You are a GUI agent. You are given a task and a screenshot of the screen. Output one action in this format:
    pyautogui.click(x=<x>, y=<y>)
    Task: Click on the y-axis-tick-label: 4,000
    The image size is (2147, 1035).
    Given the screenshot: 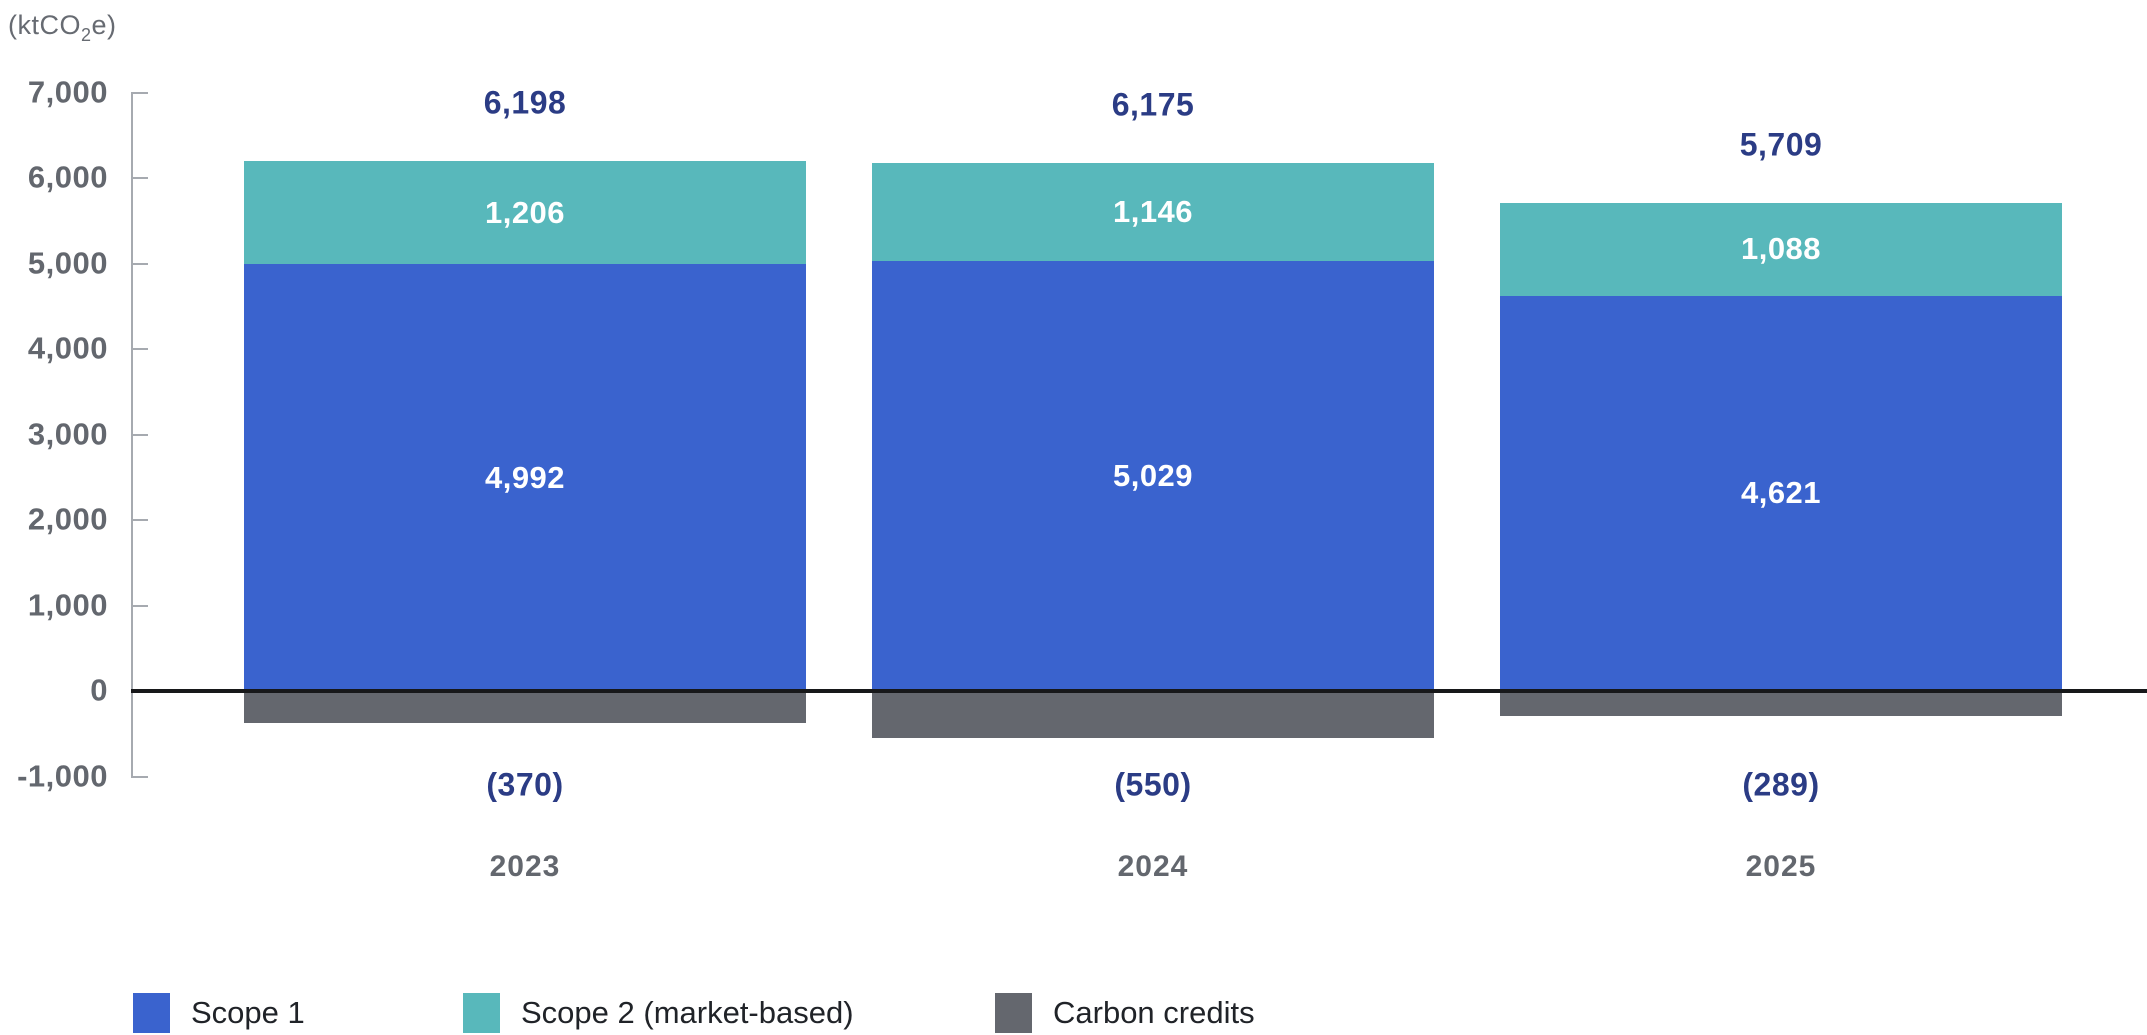 What is the action you would take?
    pyautogui.click(x=67, y=348)
    